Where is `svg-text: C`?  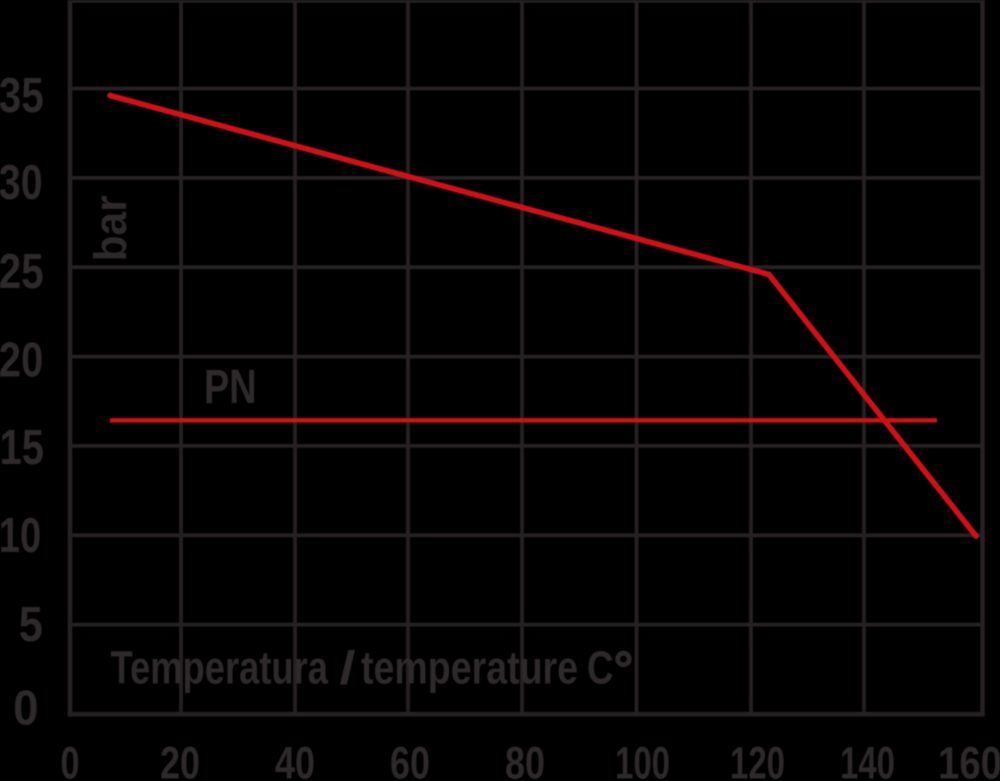 svg-text: C is located at coordinates (600, 668).